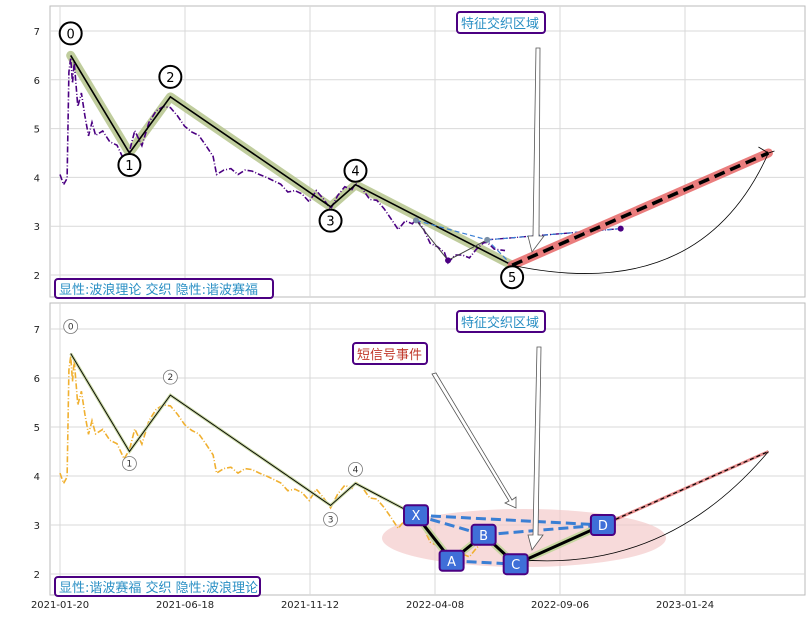  What do you see at coordinates (685, 605) in the screenshot?
I see `x-tick-label: 2023-01-24` at bounding box center [685, 605].